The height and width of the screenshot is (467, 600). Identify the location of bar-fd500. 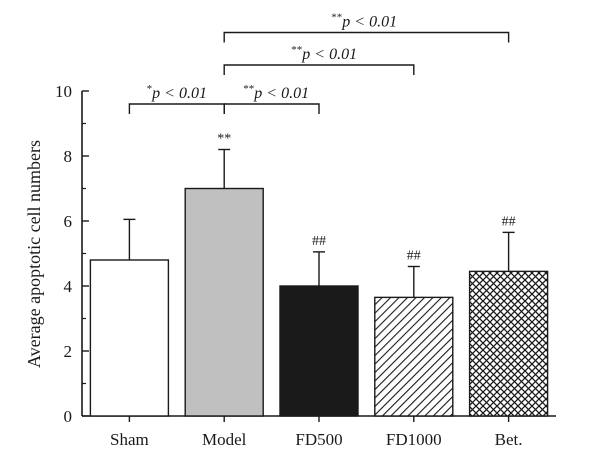
(319, 351).